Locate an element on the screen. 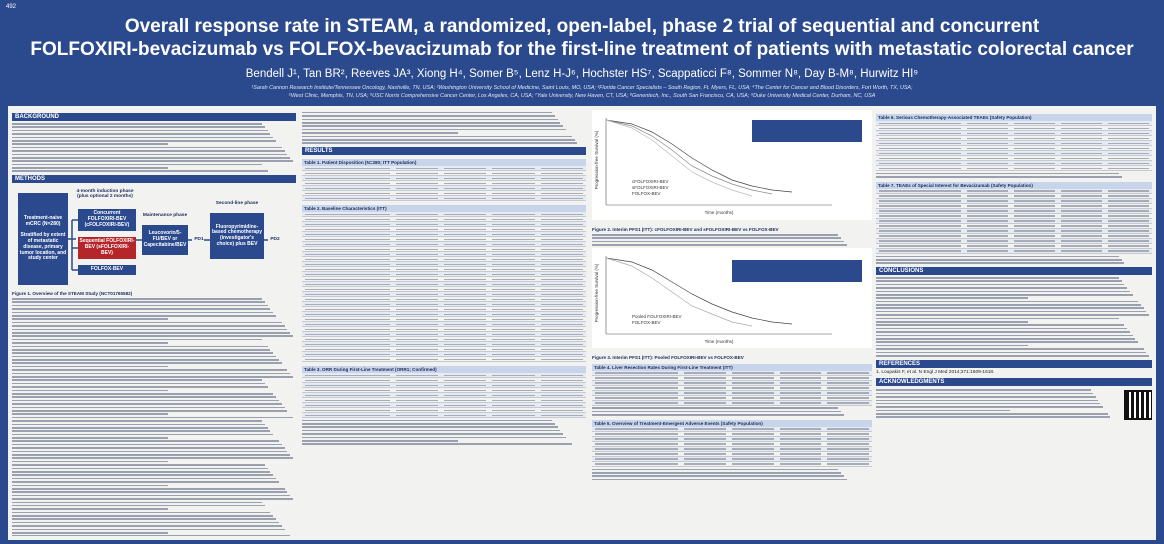 The width and height of the screenshot is (1164, 544). stats-box is located at coordinates (807, 131).